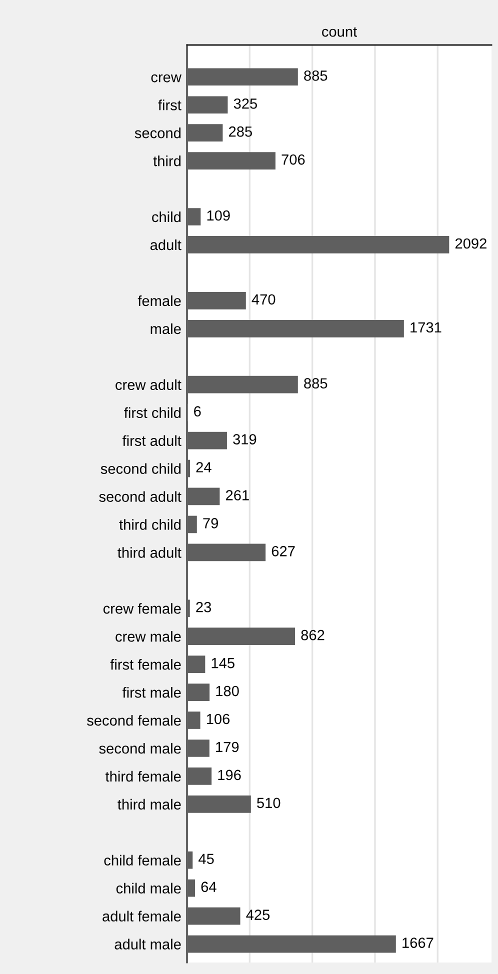 This screenshot has height=974, width=498. I want to click on data-label: 425, so click(258, 915).